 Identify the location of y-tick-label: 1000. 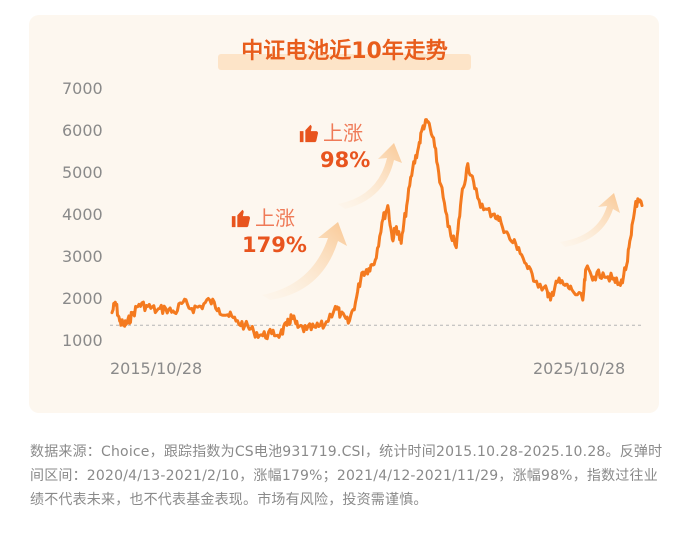
(82, 340).